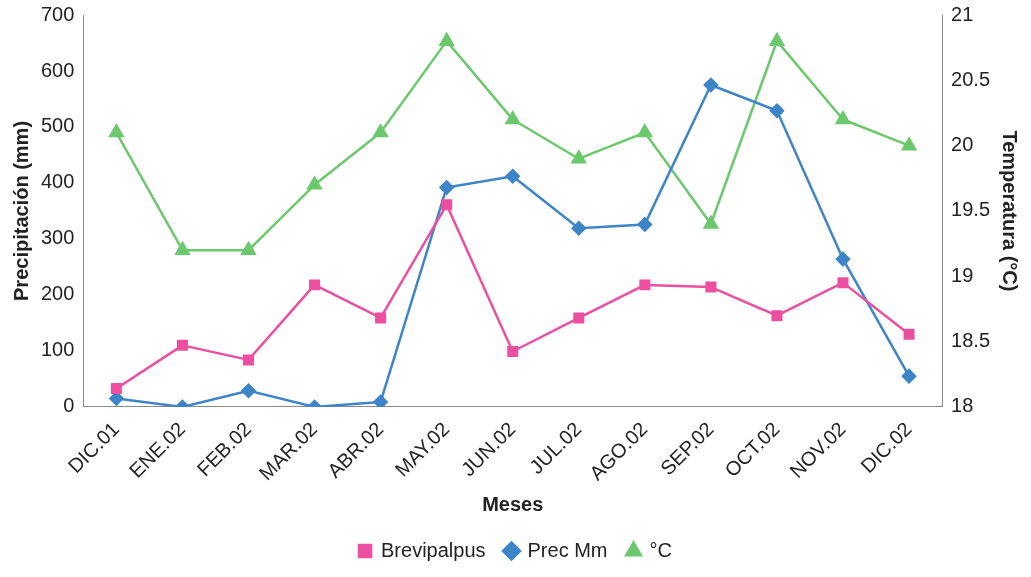 The width and height of the screenshot is (1031, 577). I want to click on y-tick-label: 100, so click(57, 349).